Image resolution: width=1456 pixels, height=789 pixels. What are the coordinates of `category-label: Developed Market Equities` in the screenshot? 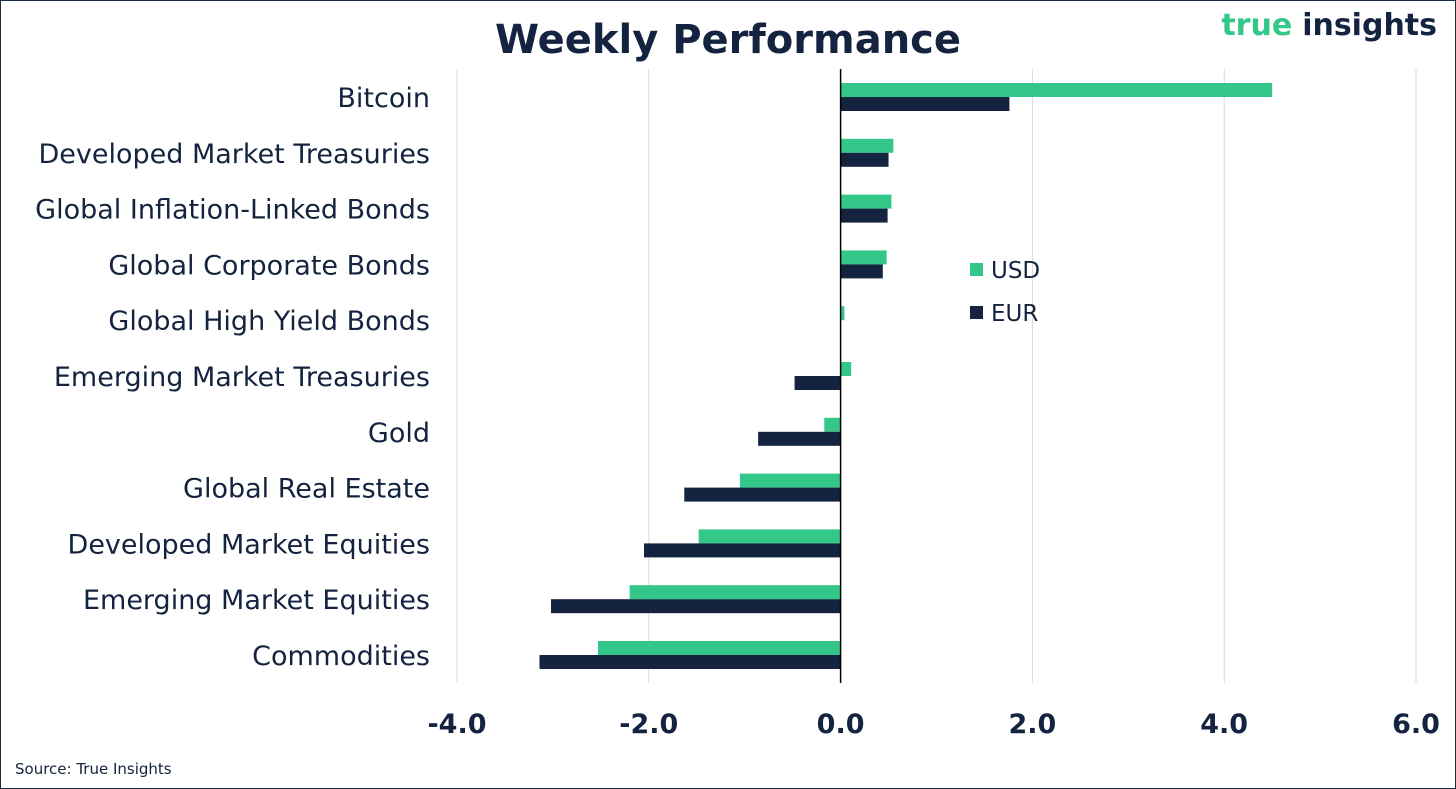 It's located at (249, 544).